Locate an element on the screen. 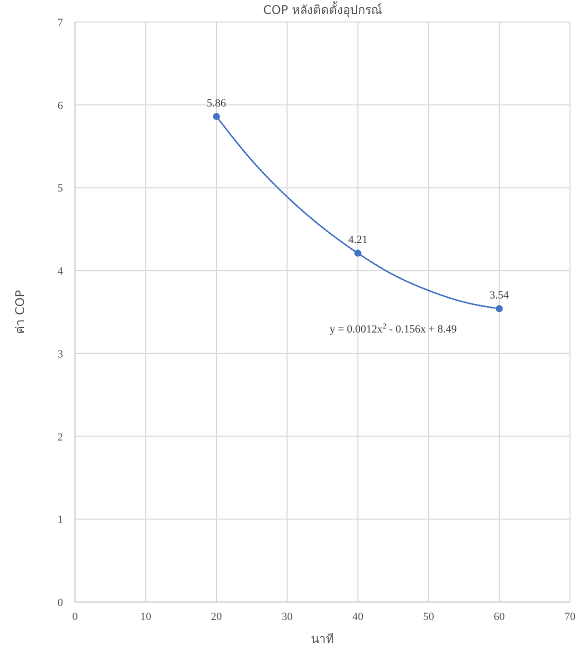 The image size is (587, 649). x-tick-label: 70 is located at coordinates (570, 617).